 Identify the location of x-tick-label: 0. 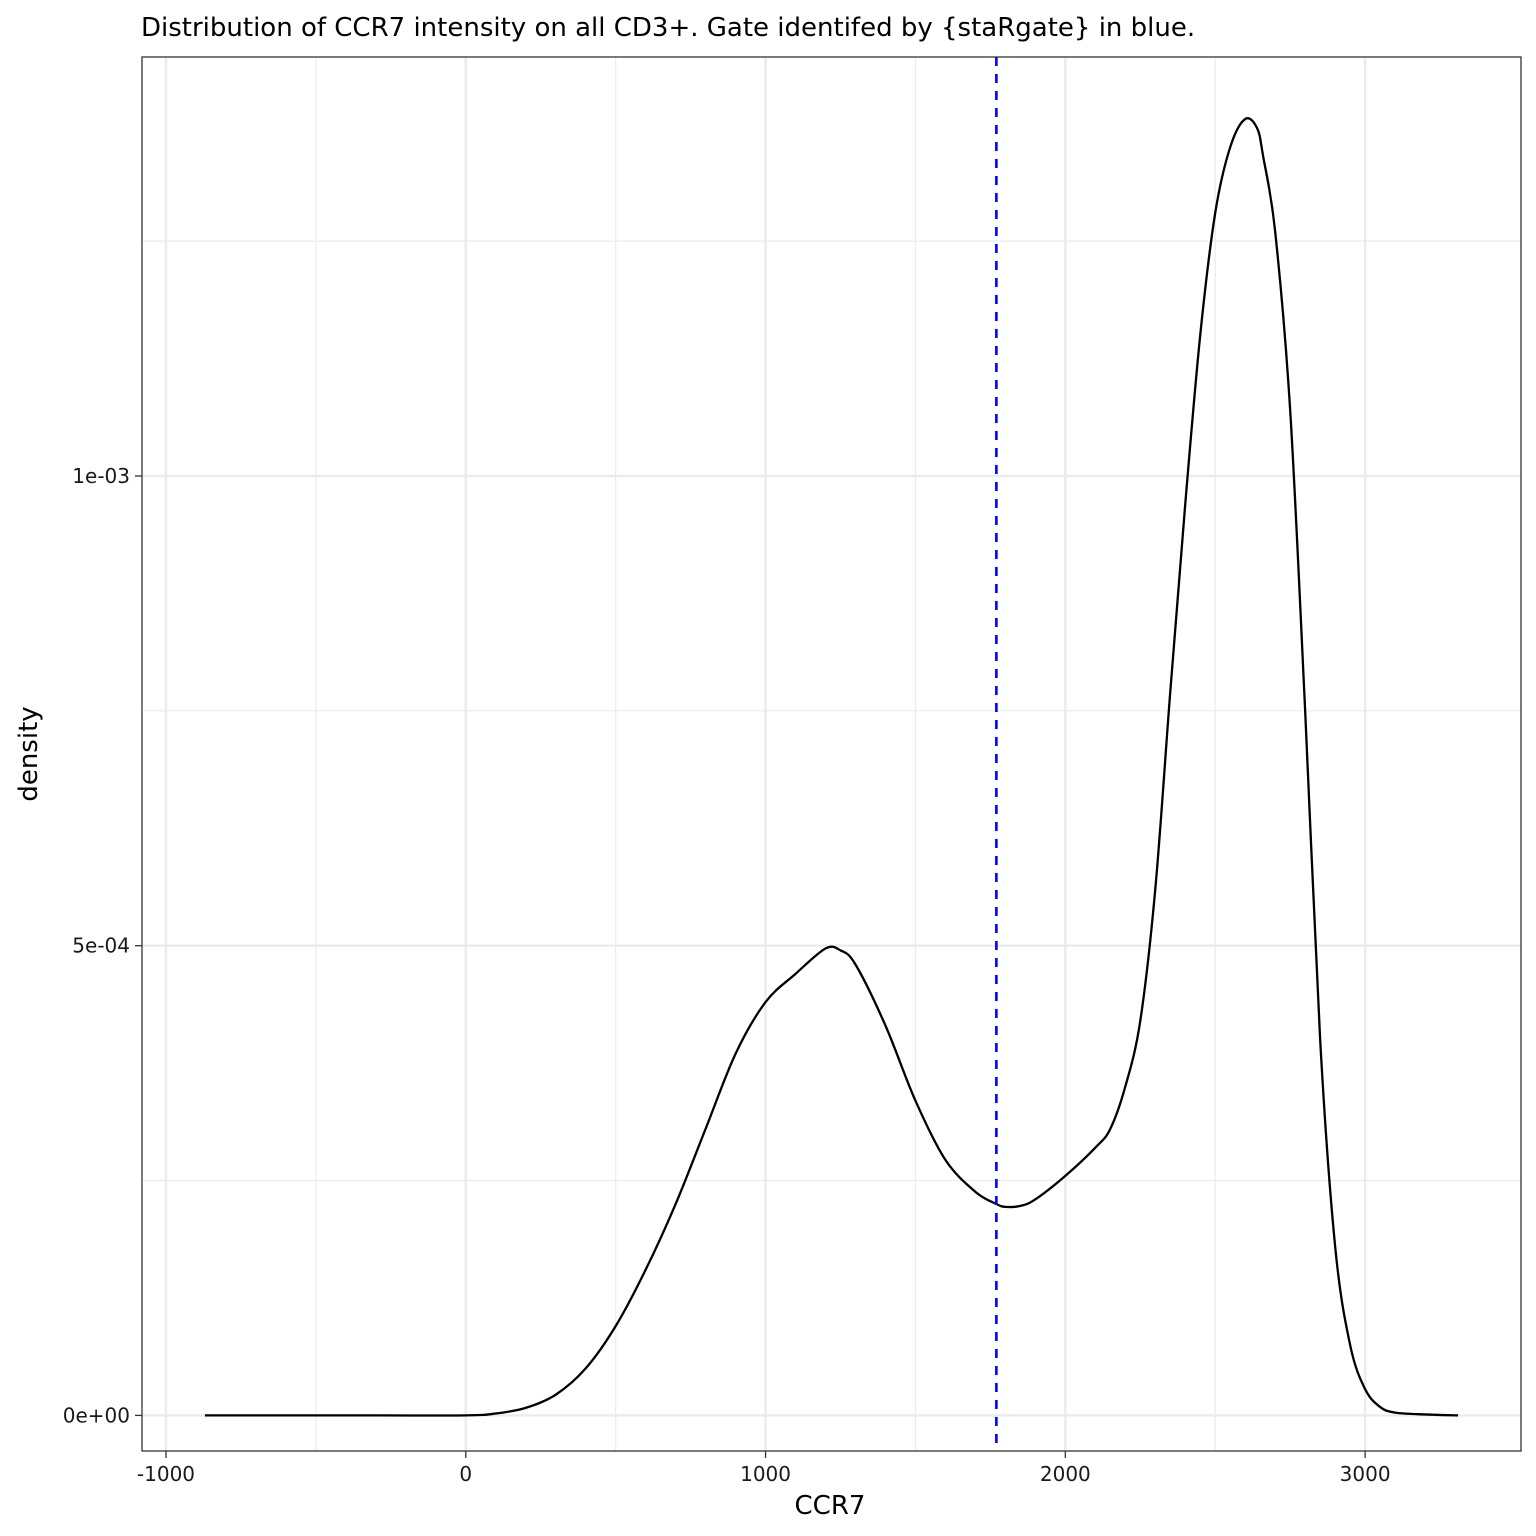
(465, 1474).